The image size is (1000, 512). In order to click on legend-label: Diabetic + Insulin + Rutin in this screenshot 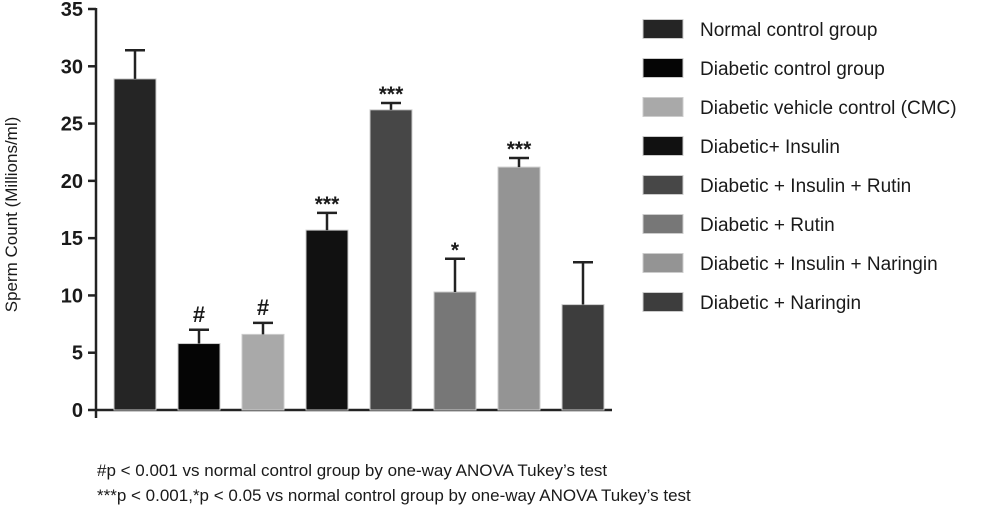, I will do `click(805, 186)`.